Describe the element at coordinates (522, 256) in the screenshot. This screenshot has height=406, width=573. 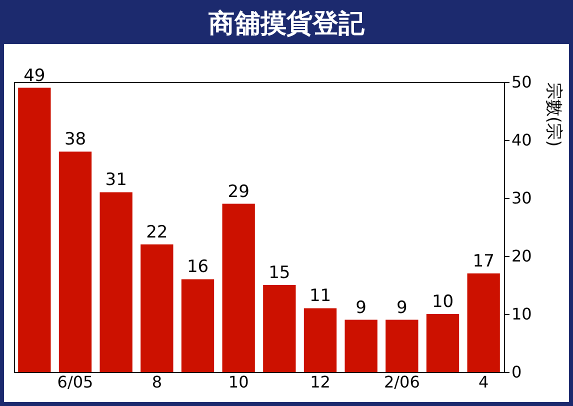
I see `y-tick-label: 20` at that location.